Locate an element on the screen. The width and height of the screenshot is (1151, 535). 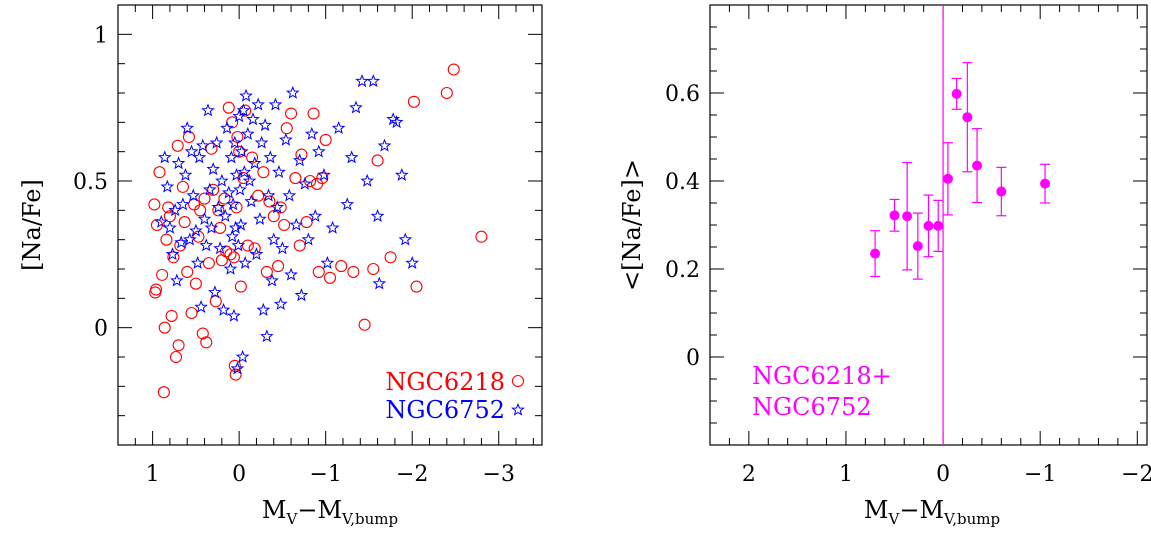
right-x-label-sub1: V is located at coordinates (893, 519).